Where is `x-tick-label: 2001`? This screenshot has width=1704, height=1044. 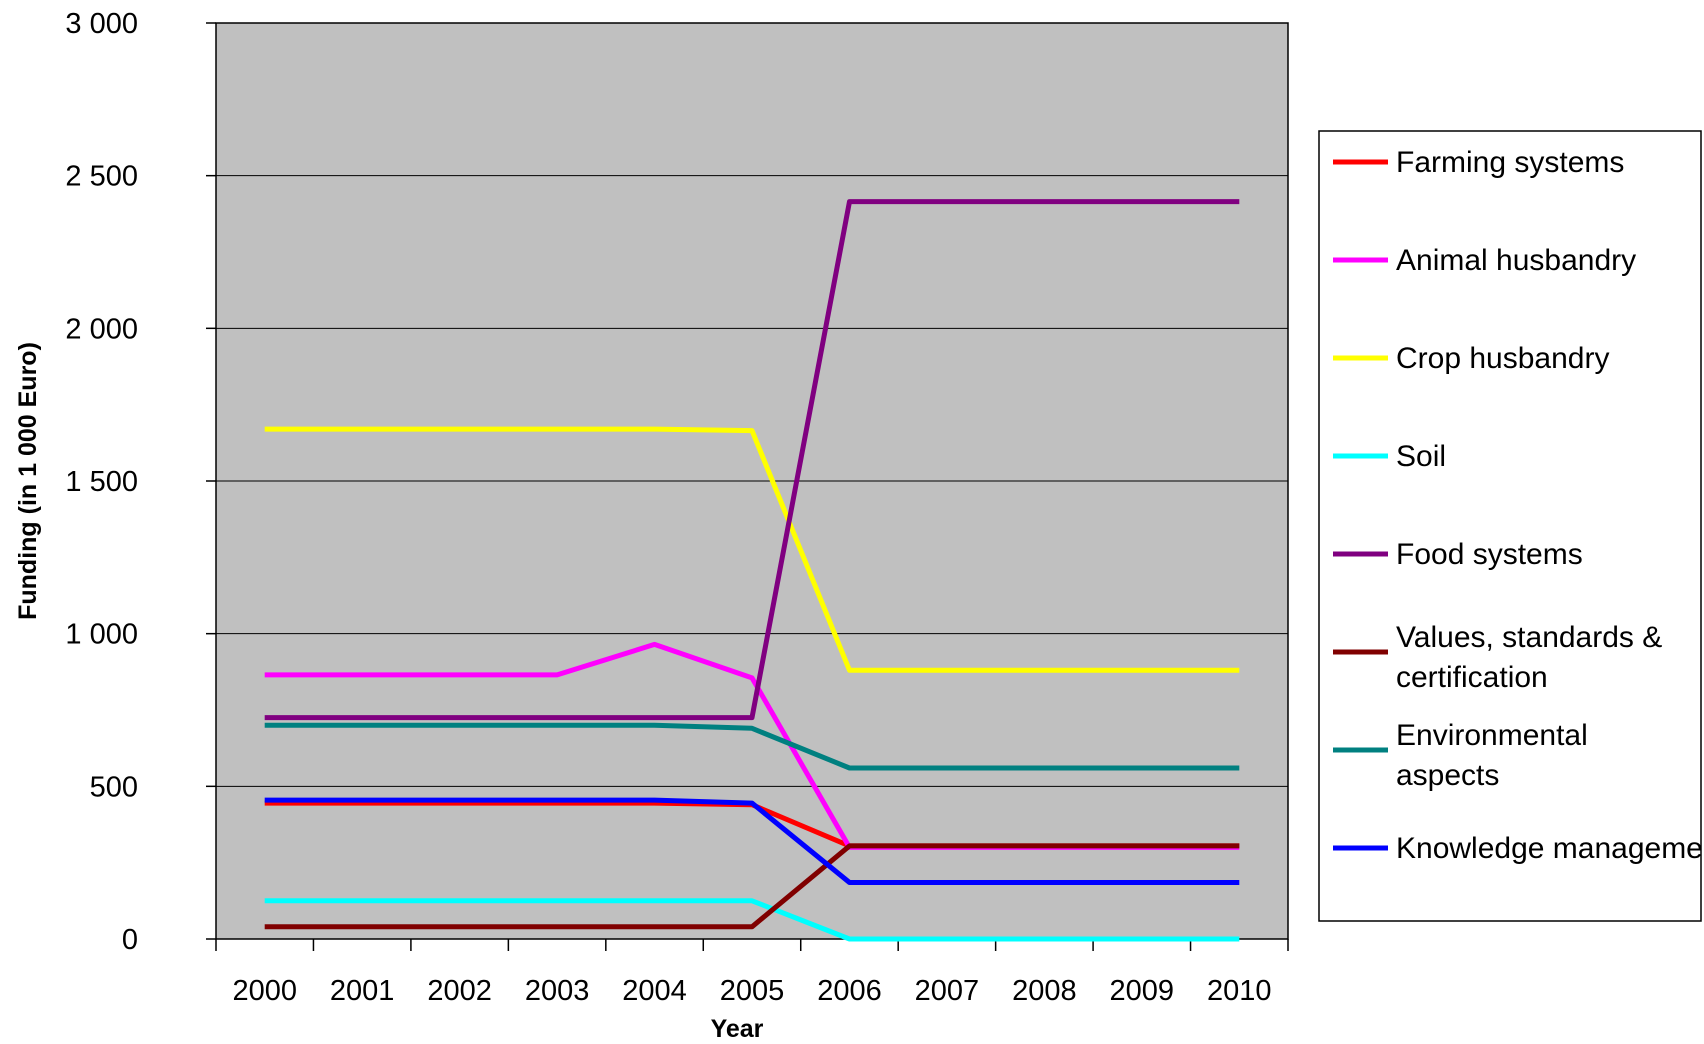 x-tick-label: 2001 is located at coordinates (362, 991).